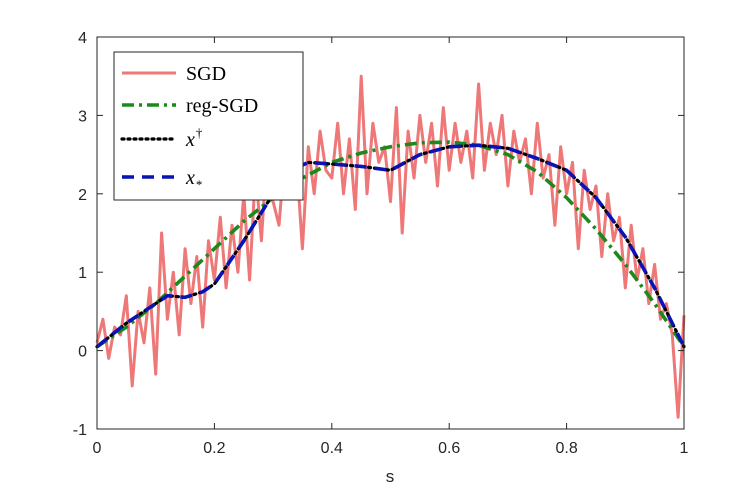 The height and width of the screenshot is (490, 756). What do you see at coordinates (82, 273) in the screenshot?
I see `y-tick-label: 1` at bounding box center [82, 273].